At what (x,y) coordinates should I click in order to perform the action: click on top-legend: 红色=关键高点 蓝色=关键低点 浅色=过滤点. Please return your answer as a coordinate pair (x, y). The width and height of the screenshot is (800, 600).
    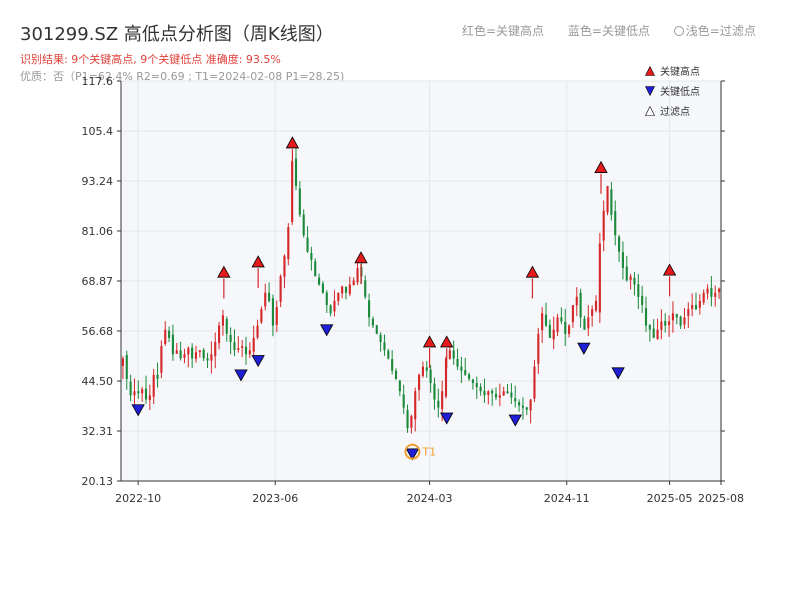
    Looking at the image, I should click on (629, 30).